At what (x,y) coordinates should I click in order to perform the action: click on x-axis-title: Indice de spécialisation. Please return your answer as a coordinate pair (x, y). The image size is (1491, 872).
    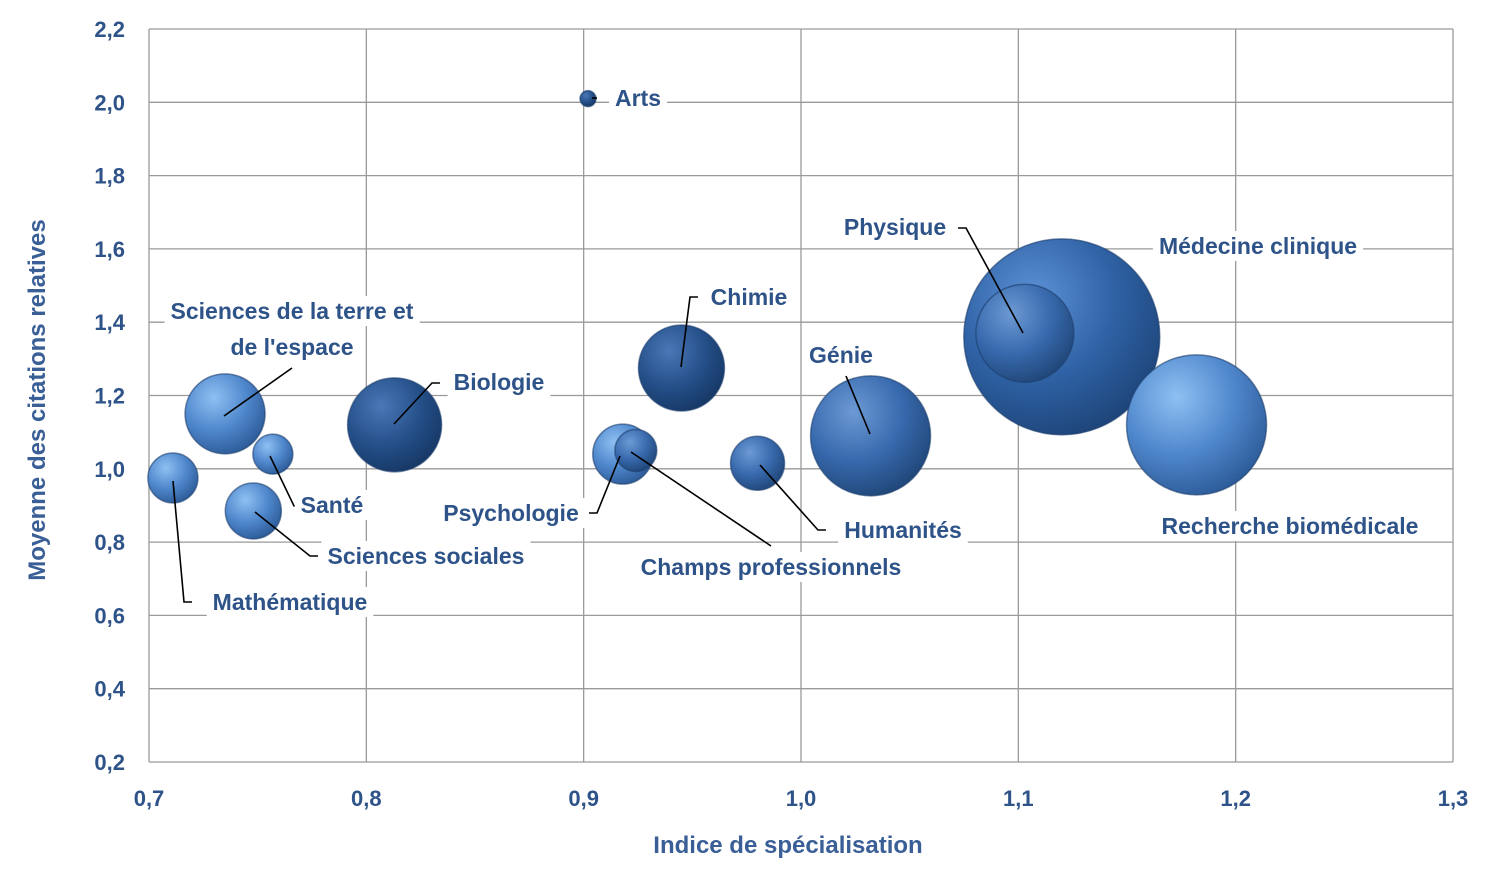
    Looking at the image, I should click on (787, 845).